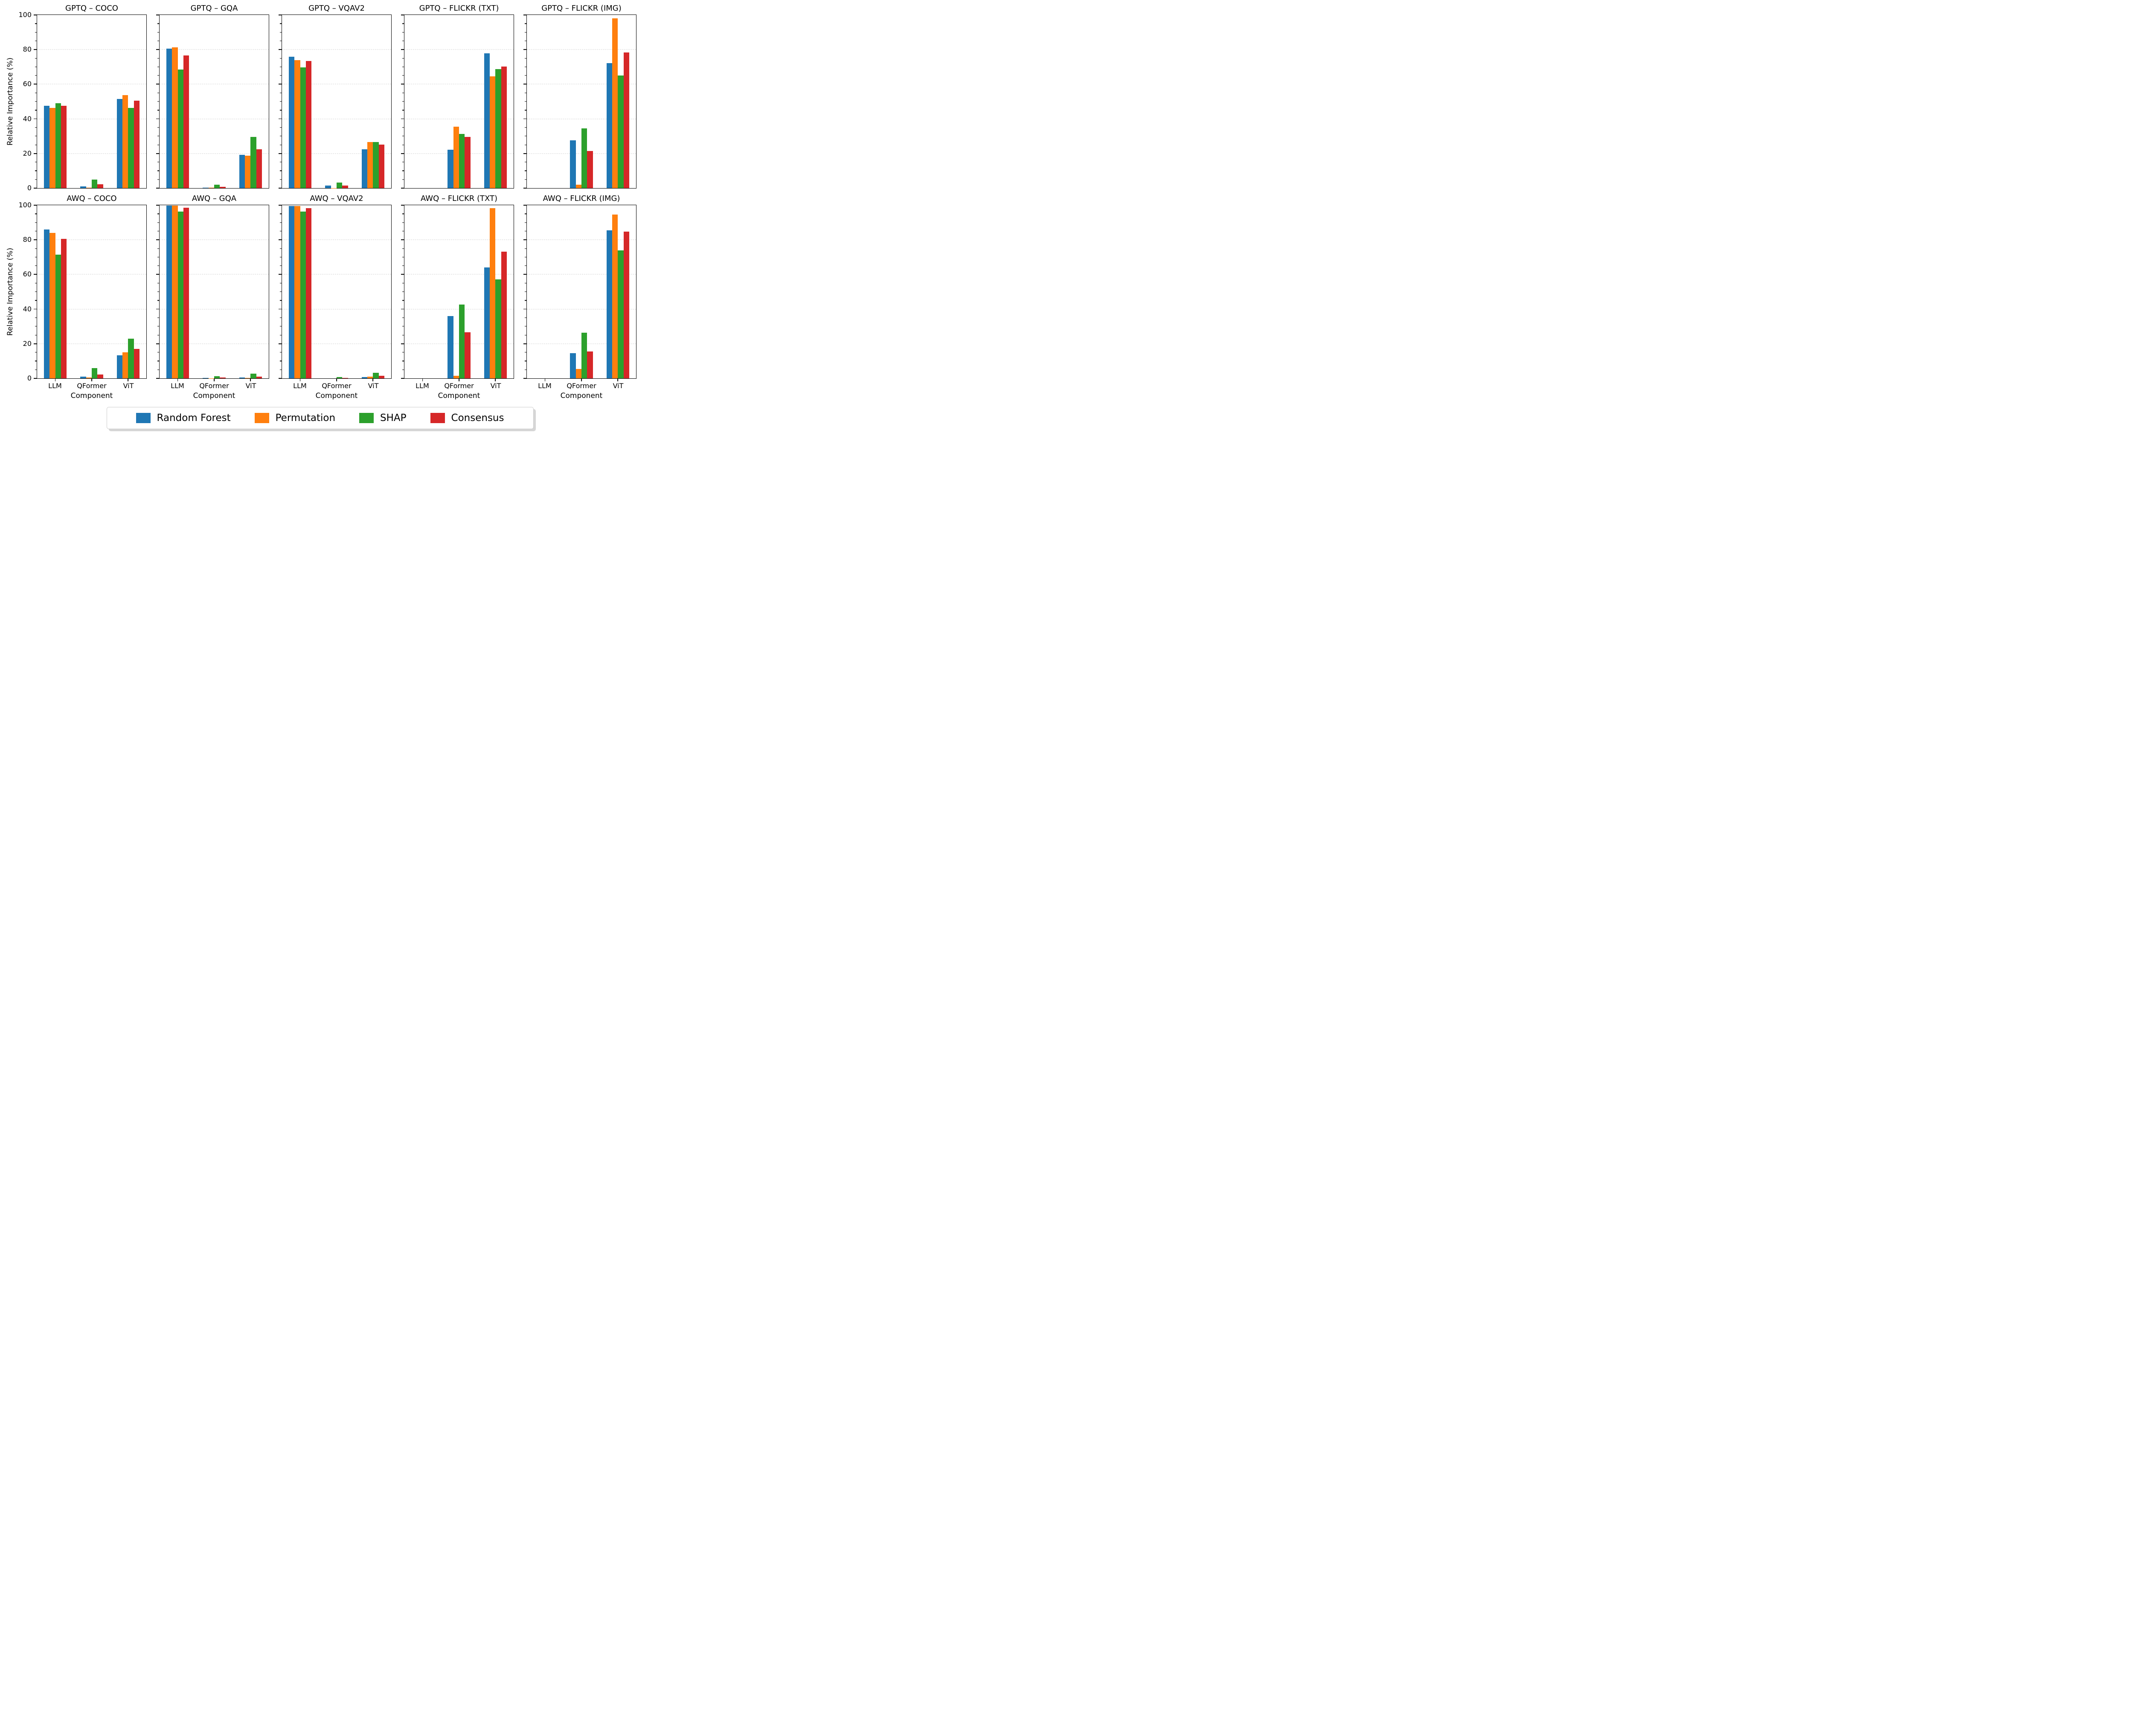 The image size is (2133, 1736). Describe the element at coordinates (621, 314) in the screenshot. I see `bar-shap-vit` at that location.